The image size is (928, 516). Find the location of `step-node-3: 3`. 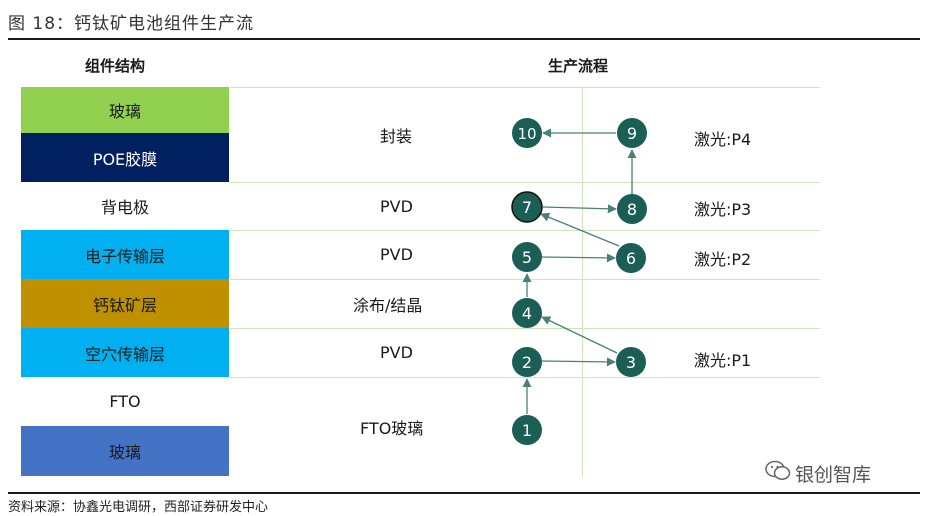

step-node-3: 3 is located at coordinates (631, 362).